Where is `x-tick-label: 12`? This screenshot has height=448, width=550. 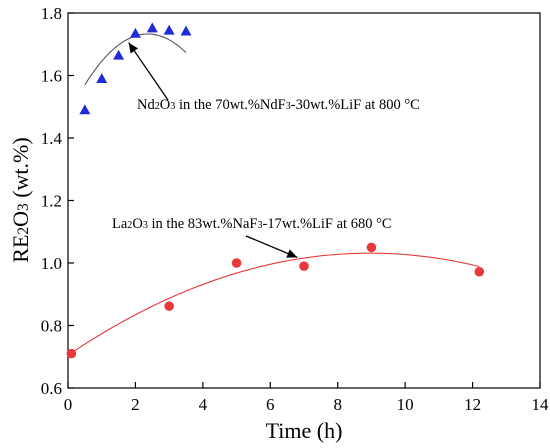 x-tick-label: 12 is located at coordinates (472, 404).